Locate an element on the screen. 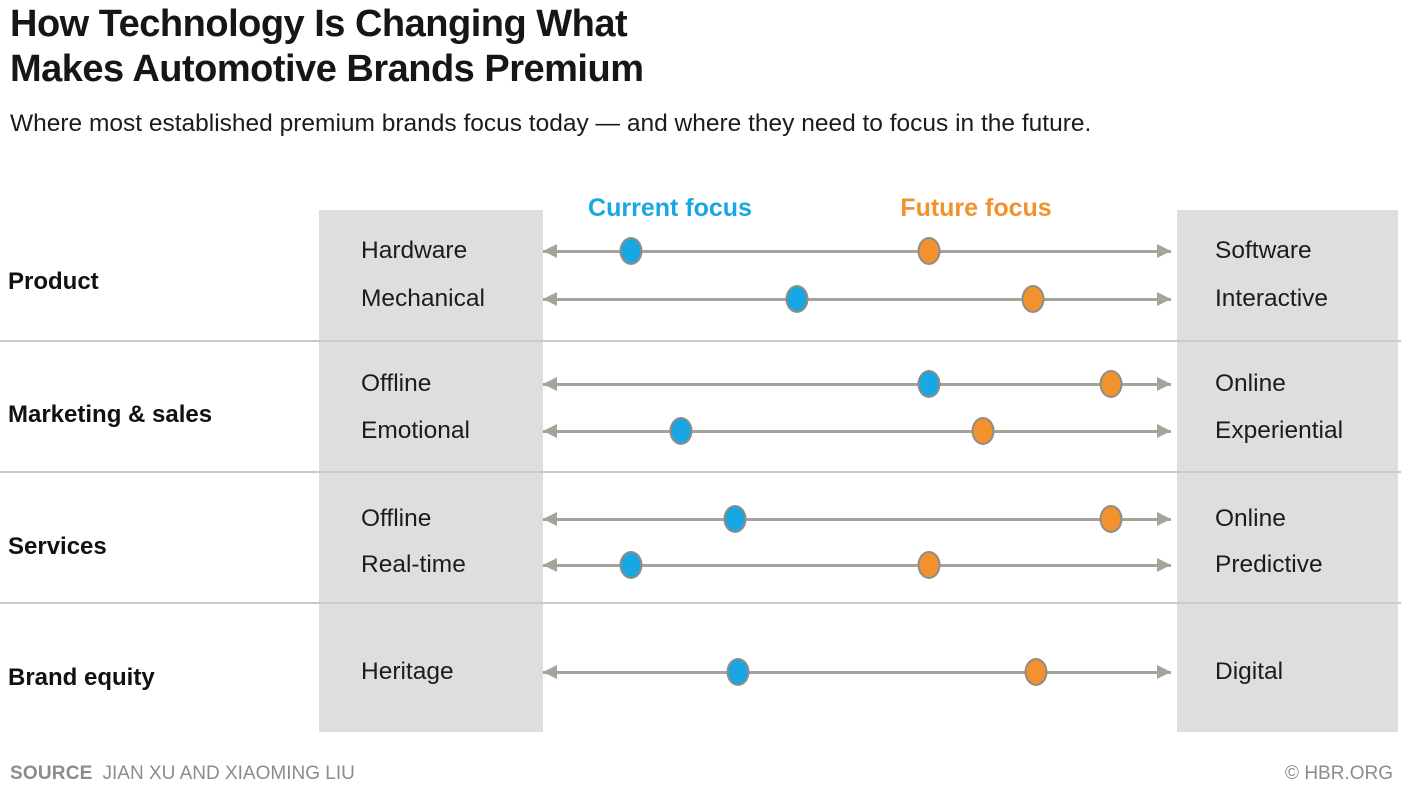 The image size is (1401, 798). title-line-1: How Technology Is Changing What is located at coordinates (319, 24).